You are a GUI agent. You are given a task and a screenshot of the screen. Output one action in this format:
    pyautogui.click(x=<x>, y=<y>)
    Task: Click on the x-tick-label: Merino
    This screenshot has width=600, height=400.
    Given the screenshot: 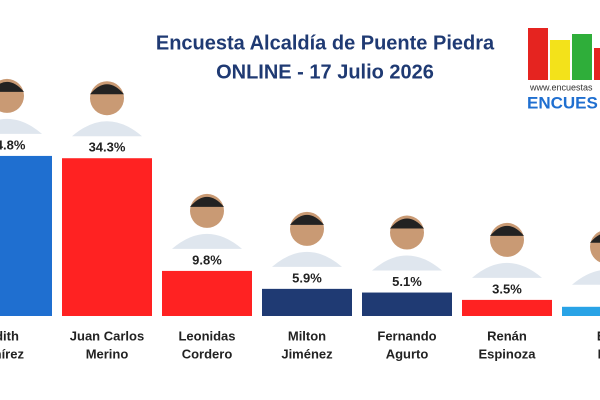 What is the action you would take?
    pyautogui.click(x=107, y=353)
    